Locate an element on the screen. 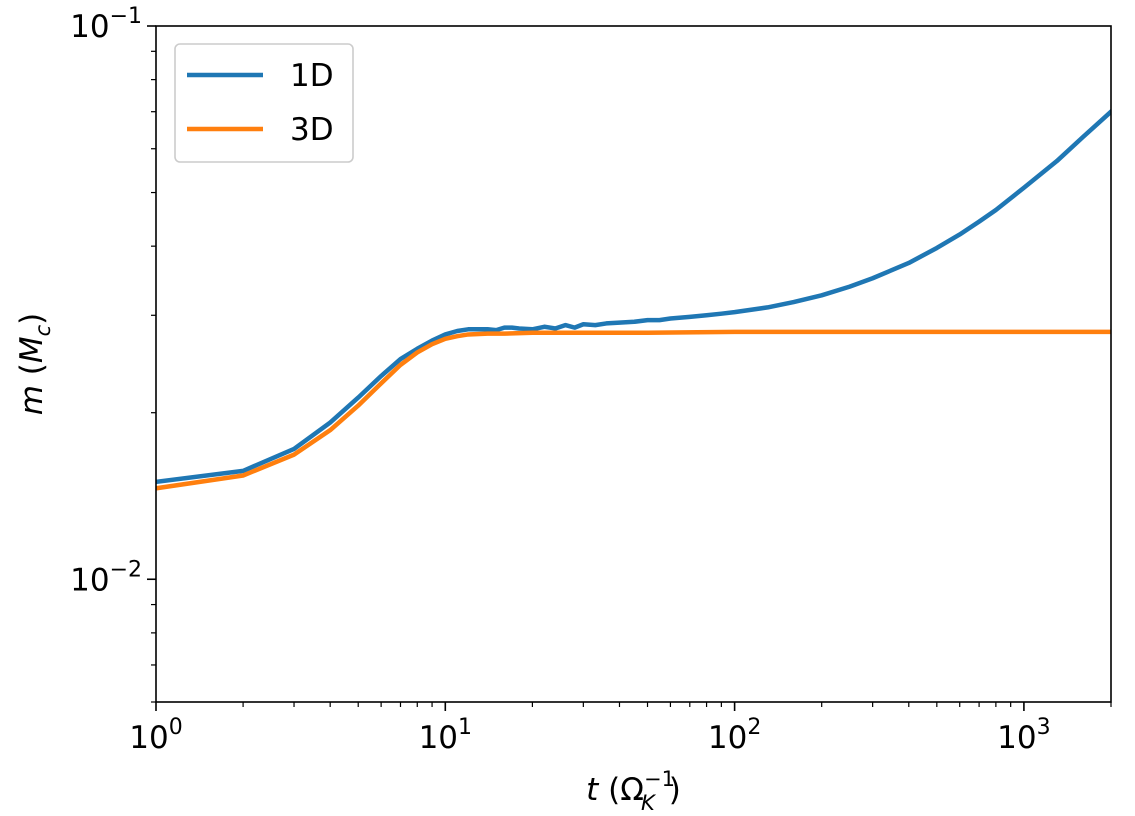  y-tick-label: 10⁻¹ is located at coordinates (106, 24).